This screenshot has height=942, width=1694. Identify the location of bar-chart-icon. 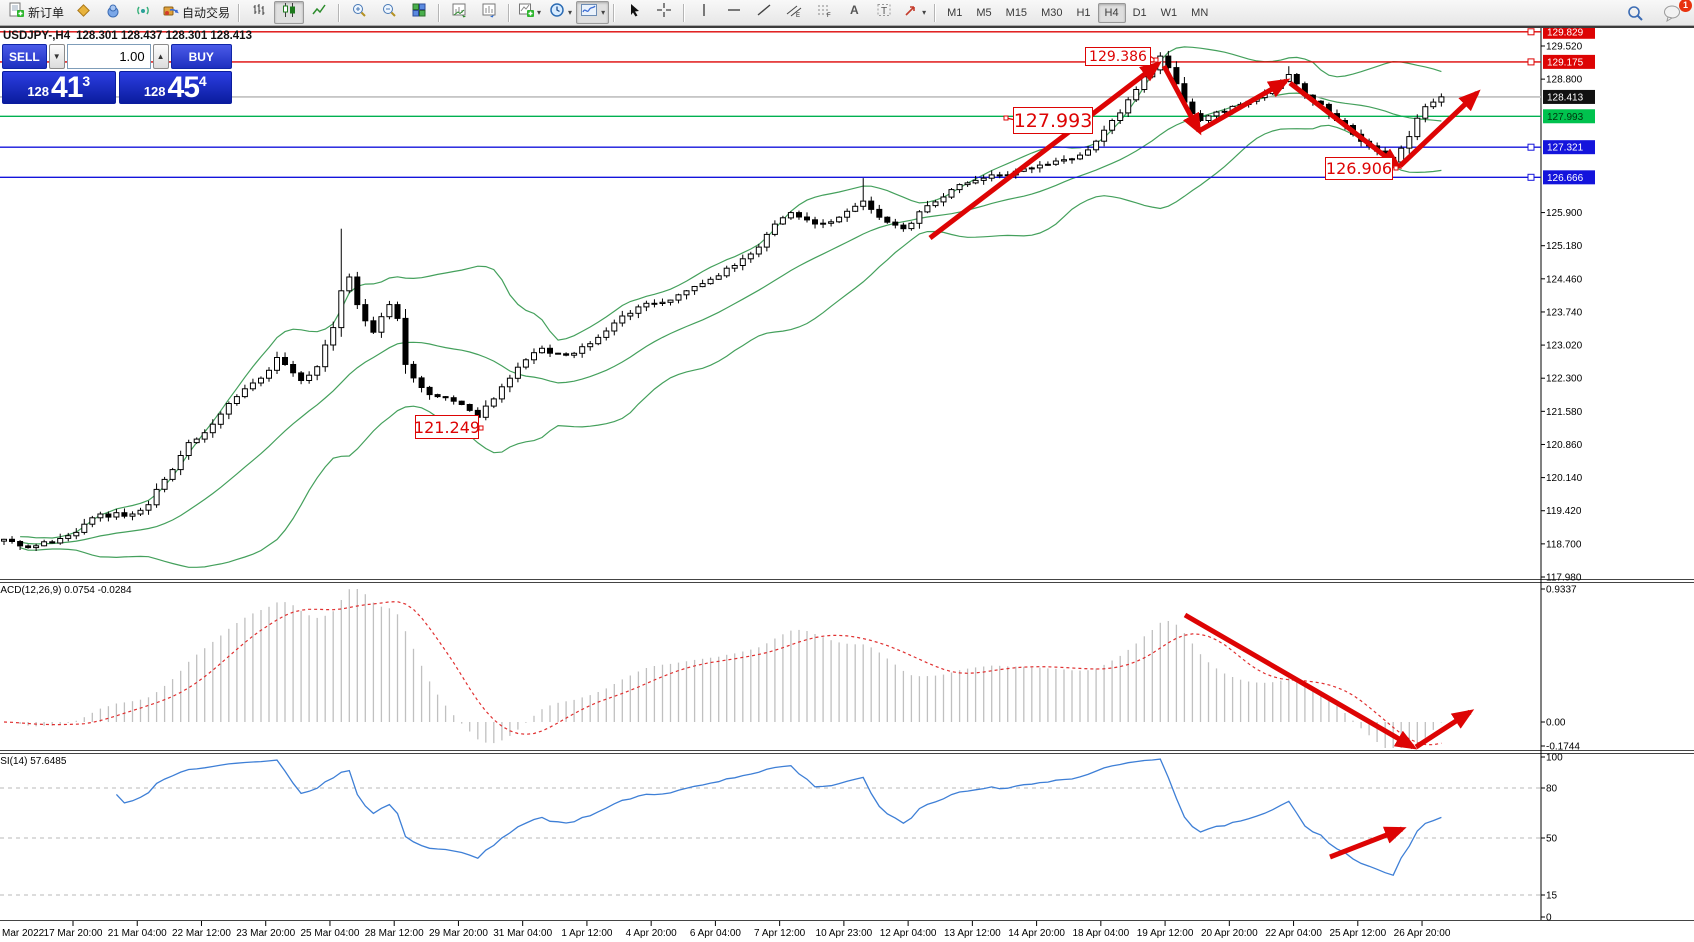
(259, 12).